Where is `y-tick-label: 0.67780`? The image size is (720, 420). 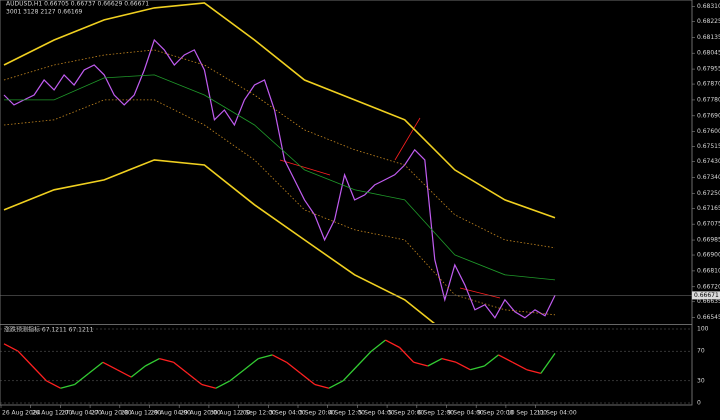 y-tick-label: 0.67780 is located at coordinates (708, 99).